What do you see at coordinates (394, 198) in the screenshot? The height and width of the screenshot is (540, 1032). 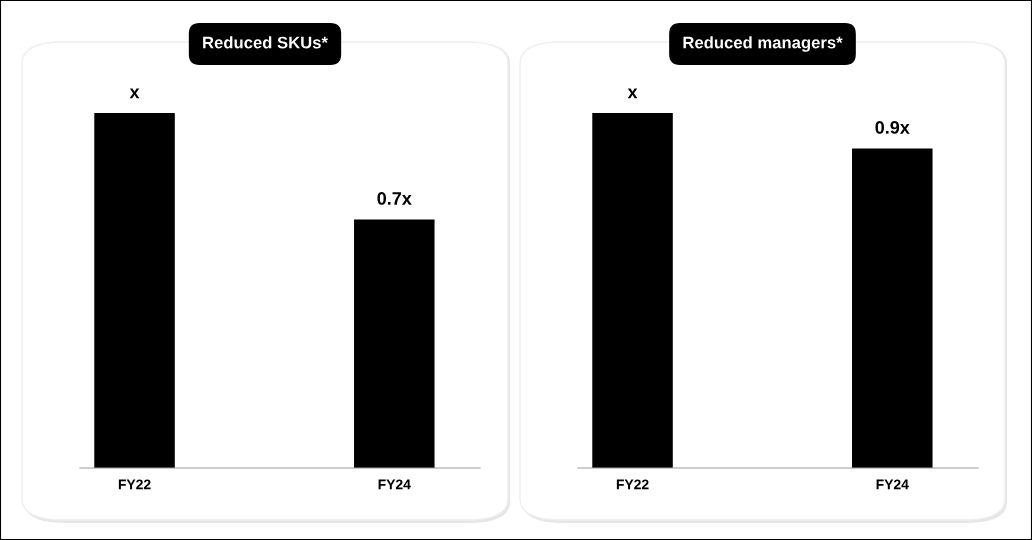 I see `data-label: 0.7x` at bounding box center [394, 198].